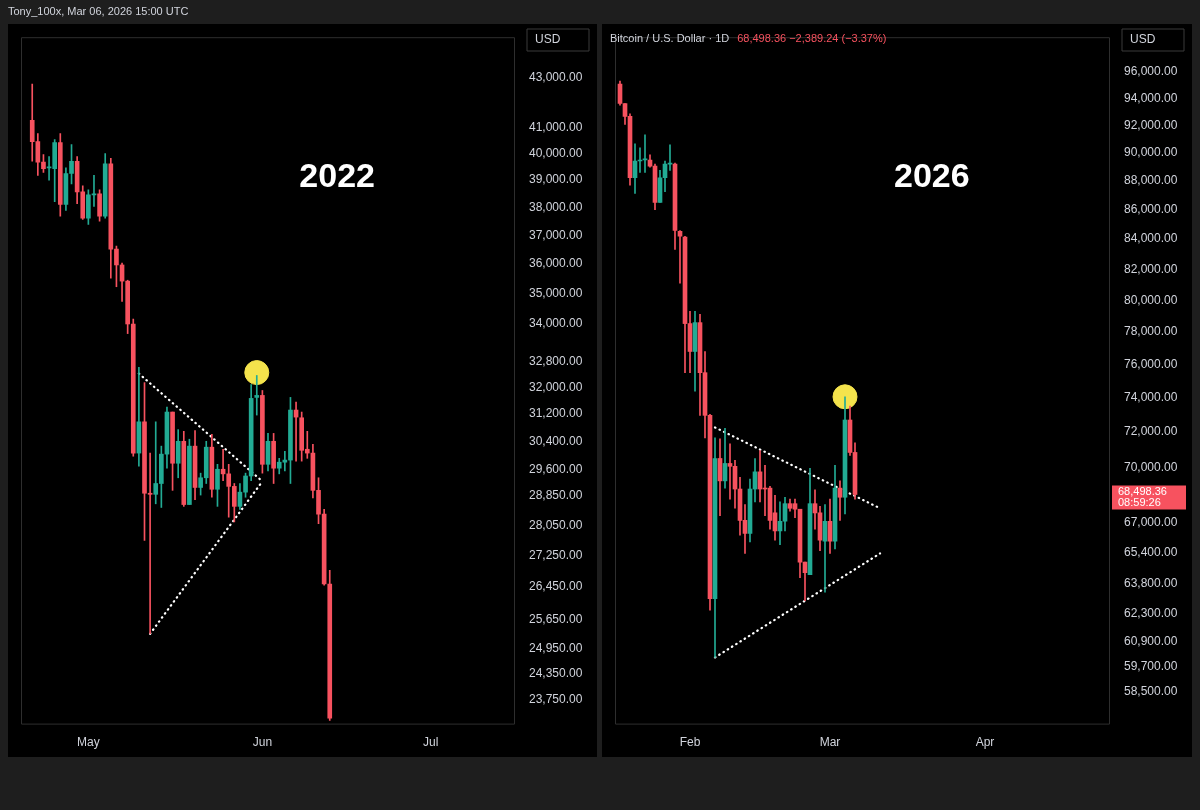 Image resolution: width=1200 pixels, height=810 pixels. Describe the element at coordinates (1151, 582) in the screenshot. I see `y-tick-label: 63,800.00` at that location.